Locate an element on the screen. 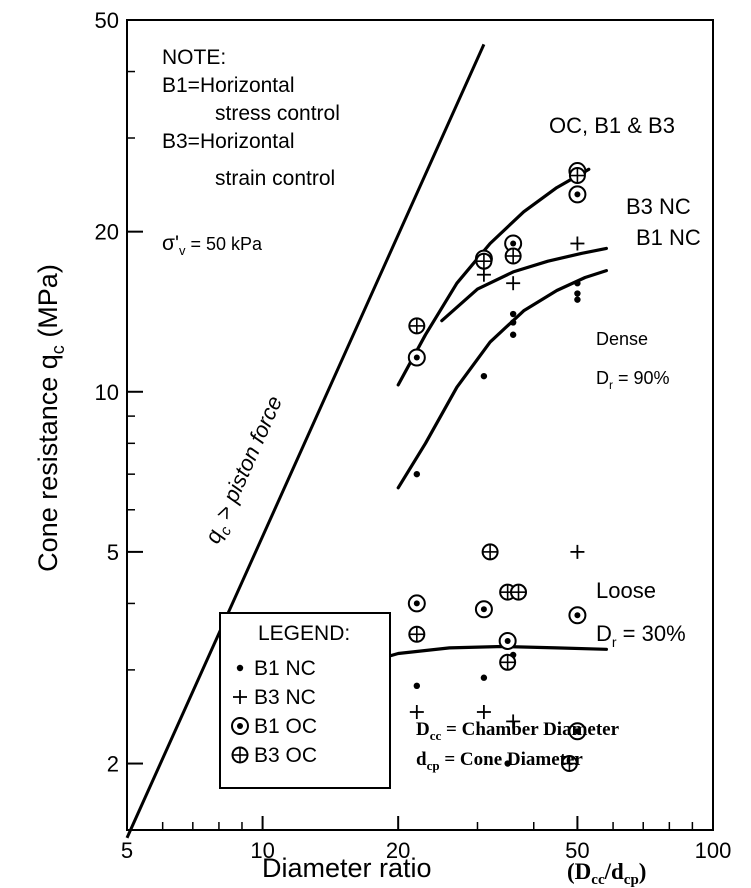 The height and width of the screenshot is (888, 751). sigma-label: σ'v = 50 kPa is located at coordinates (212, 245).